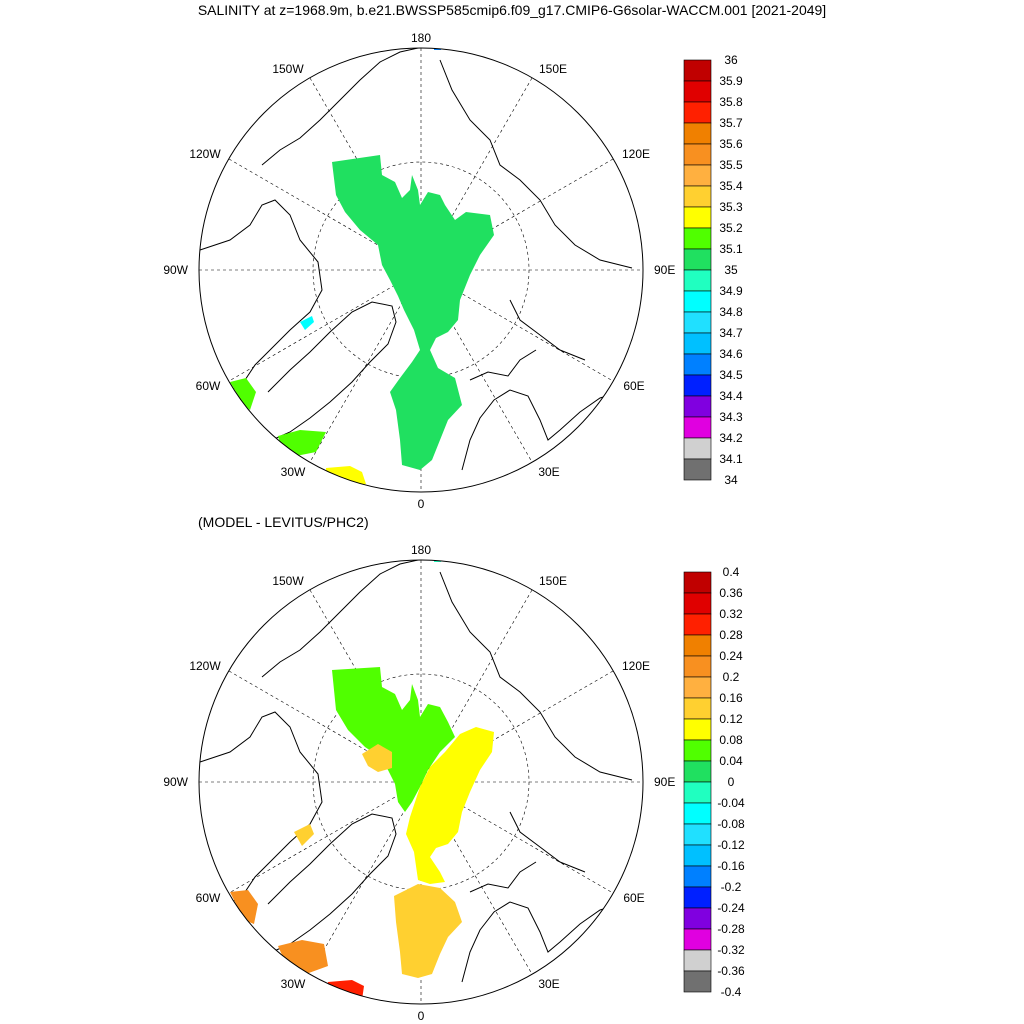  Describe the element at coordinates (731, 396) in the screenshot. I see `salinity-colorbar-label: 34.4` at that location.